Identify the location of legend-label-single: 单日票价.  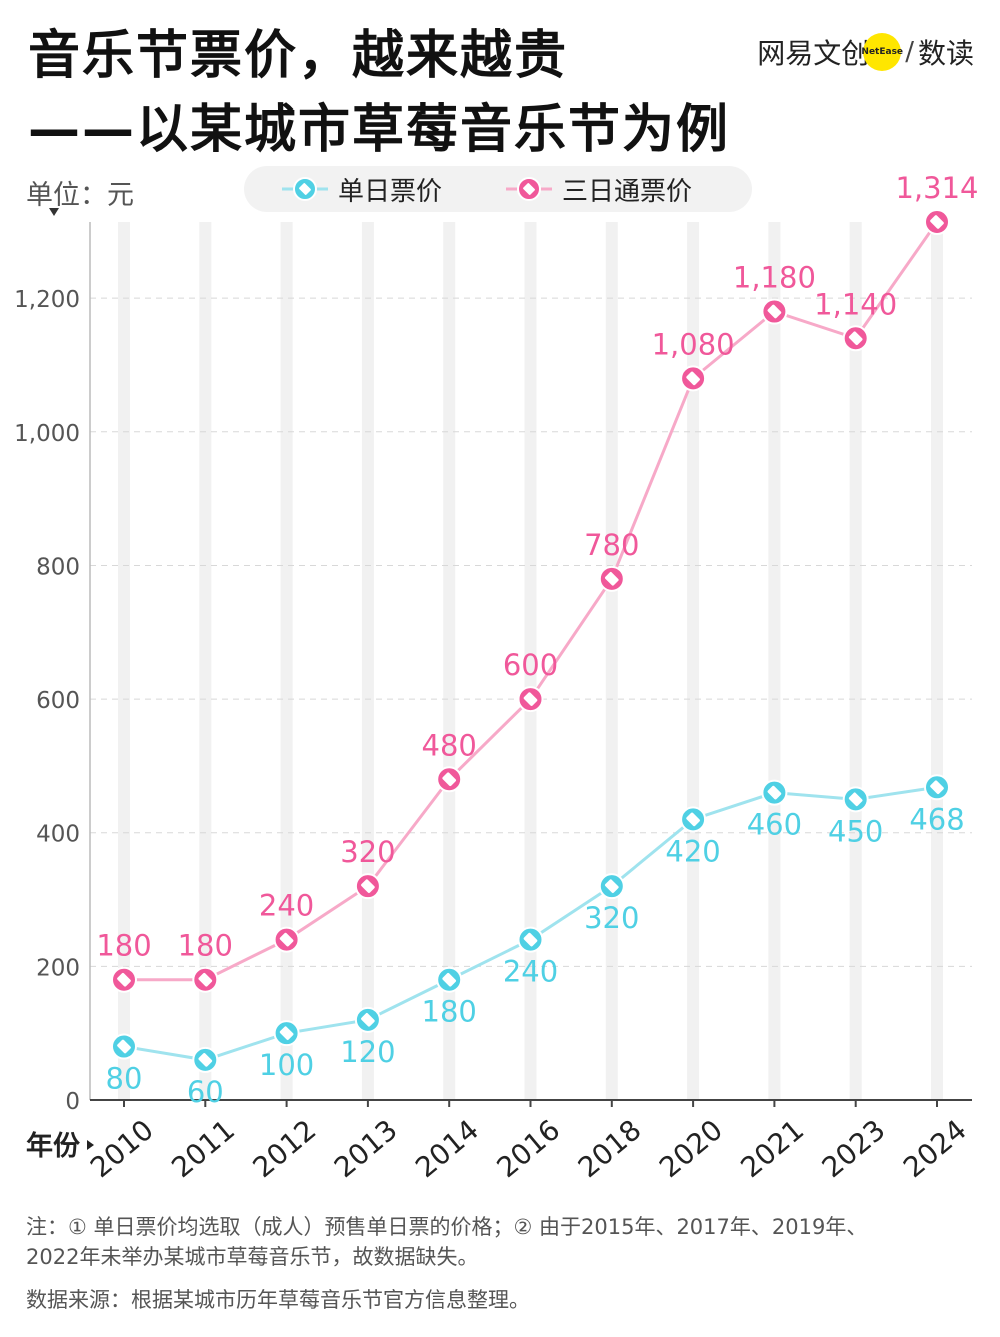
(390, 191).